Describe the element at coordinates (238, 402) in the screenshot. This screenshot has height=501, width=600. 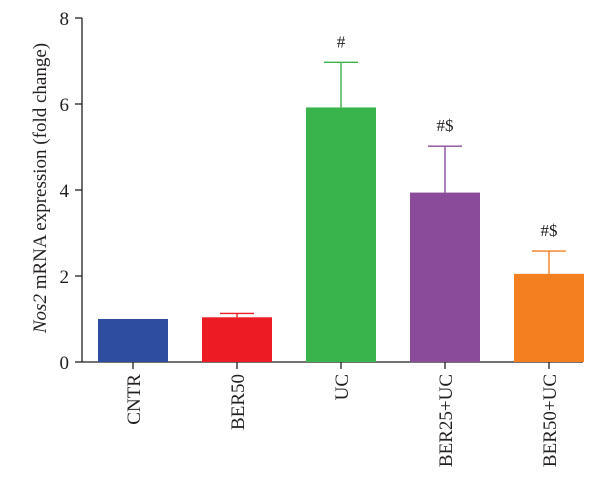
I see `x-tick-label: BER50` at that location.